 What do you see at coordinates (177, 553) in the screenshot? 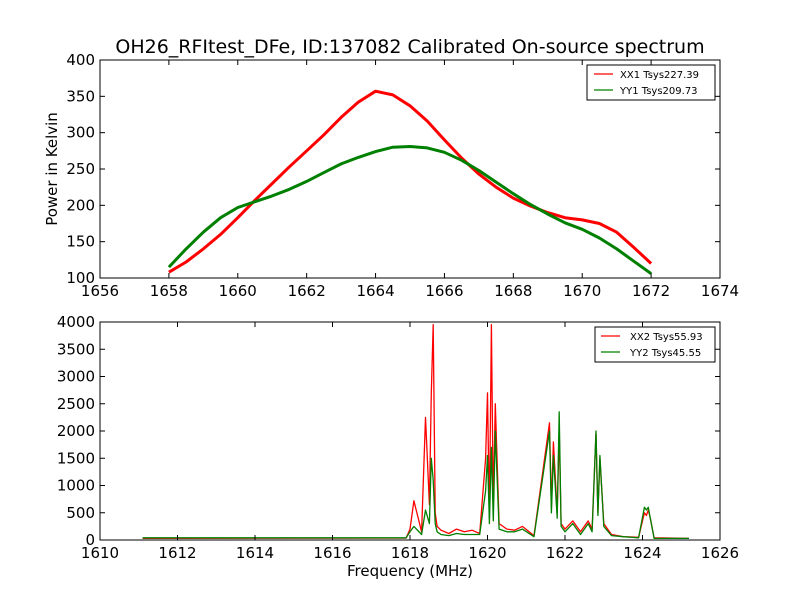
I see `bottom-xtick-label: 1612` at bounding box center [177, 553].